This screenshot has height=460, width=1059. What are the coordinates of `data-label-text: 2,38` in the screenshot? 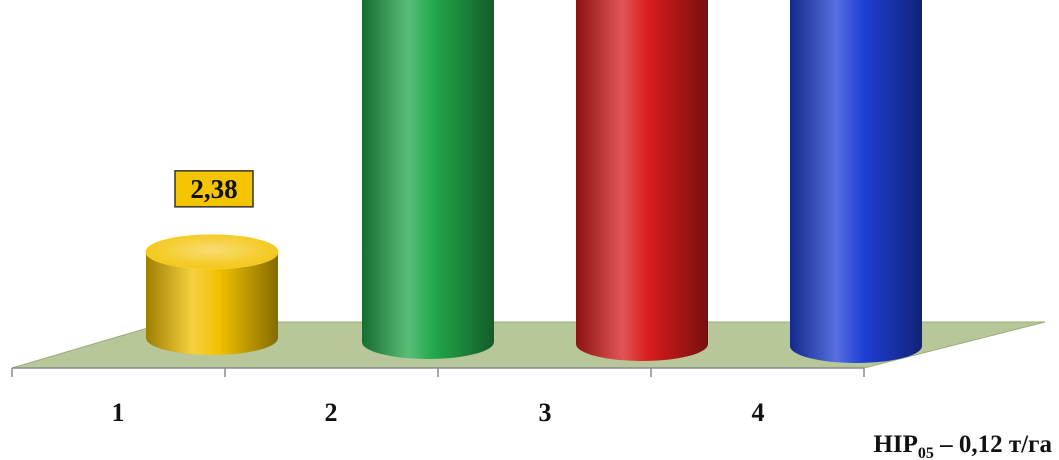 It's located at (213, 189).